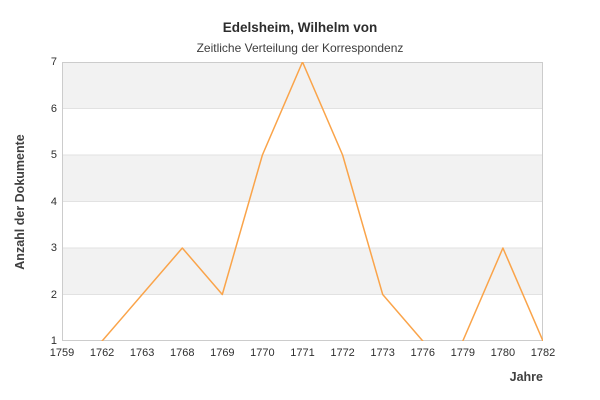 This screenshot has height=400, width=600. What do you see at coordinates (300, 48) in the screenshot?
I see `chart-subtitle: Zeitliche Verteilung der Korrespondenz` at bounding box center [300, 48].